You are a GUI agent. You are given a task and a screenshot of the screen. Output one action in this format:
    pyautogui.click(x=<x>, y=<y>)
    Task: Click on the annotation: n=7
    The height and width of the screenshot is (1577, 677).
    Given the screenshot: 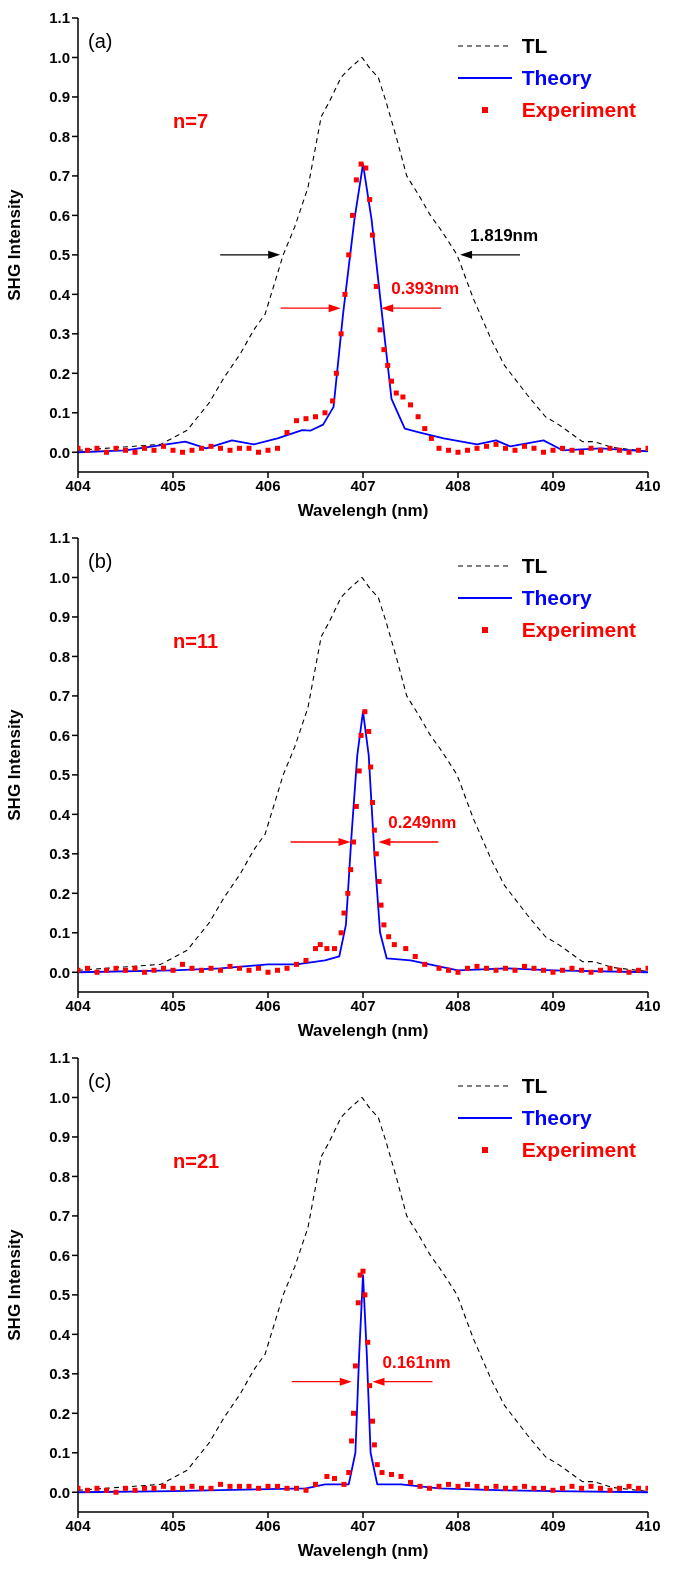 What is the action you would take?
    pyautogui.click(x=191, y=121)
    